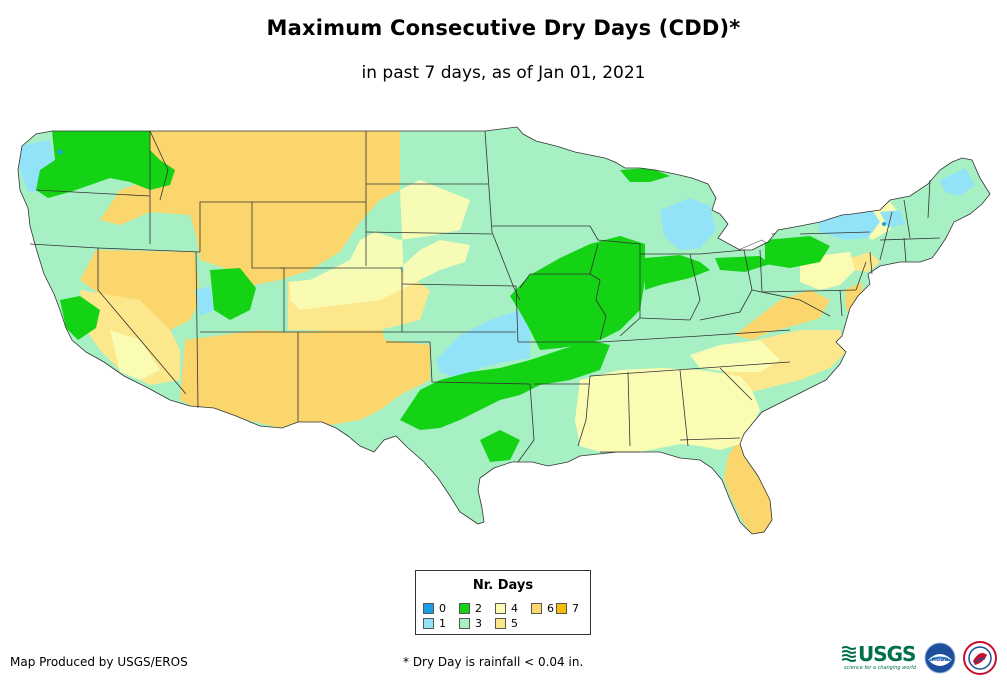 The width and height of the screenshot is (1007, 691). I want to click on usgs-wave-icon, so click(849, 654).